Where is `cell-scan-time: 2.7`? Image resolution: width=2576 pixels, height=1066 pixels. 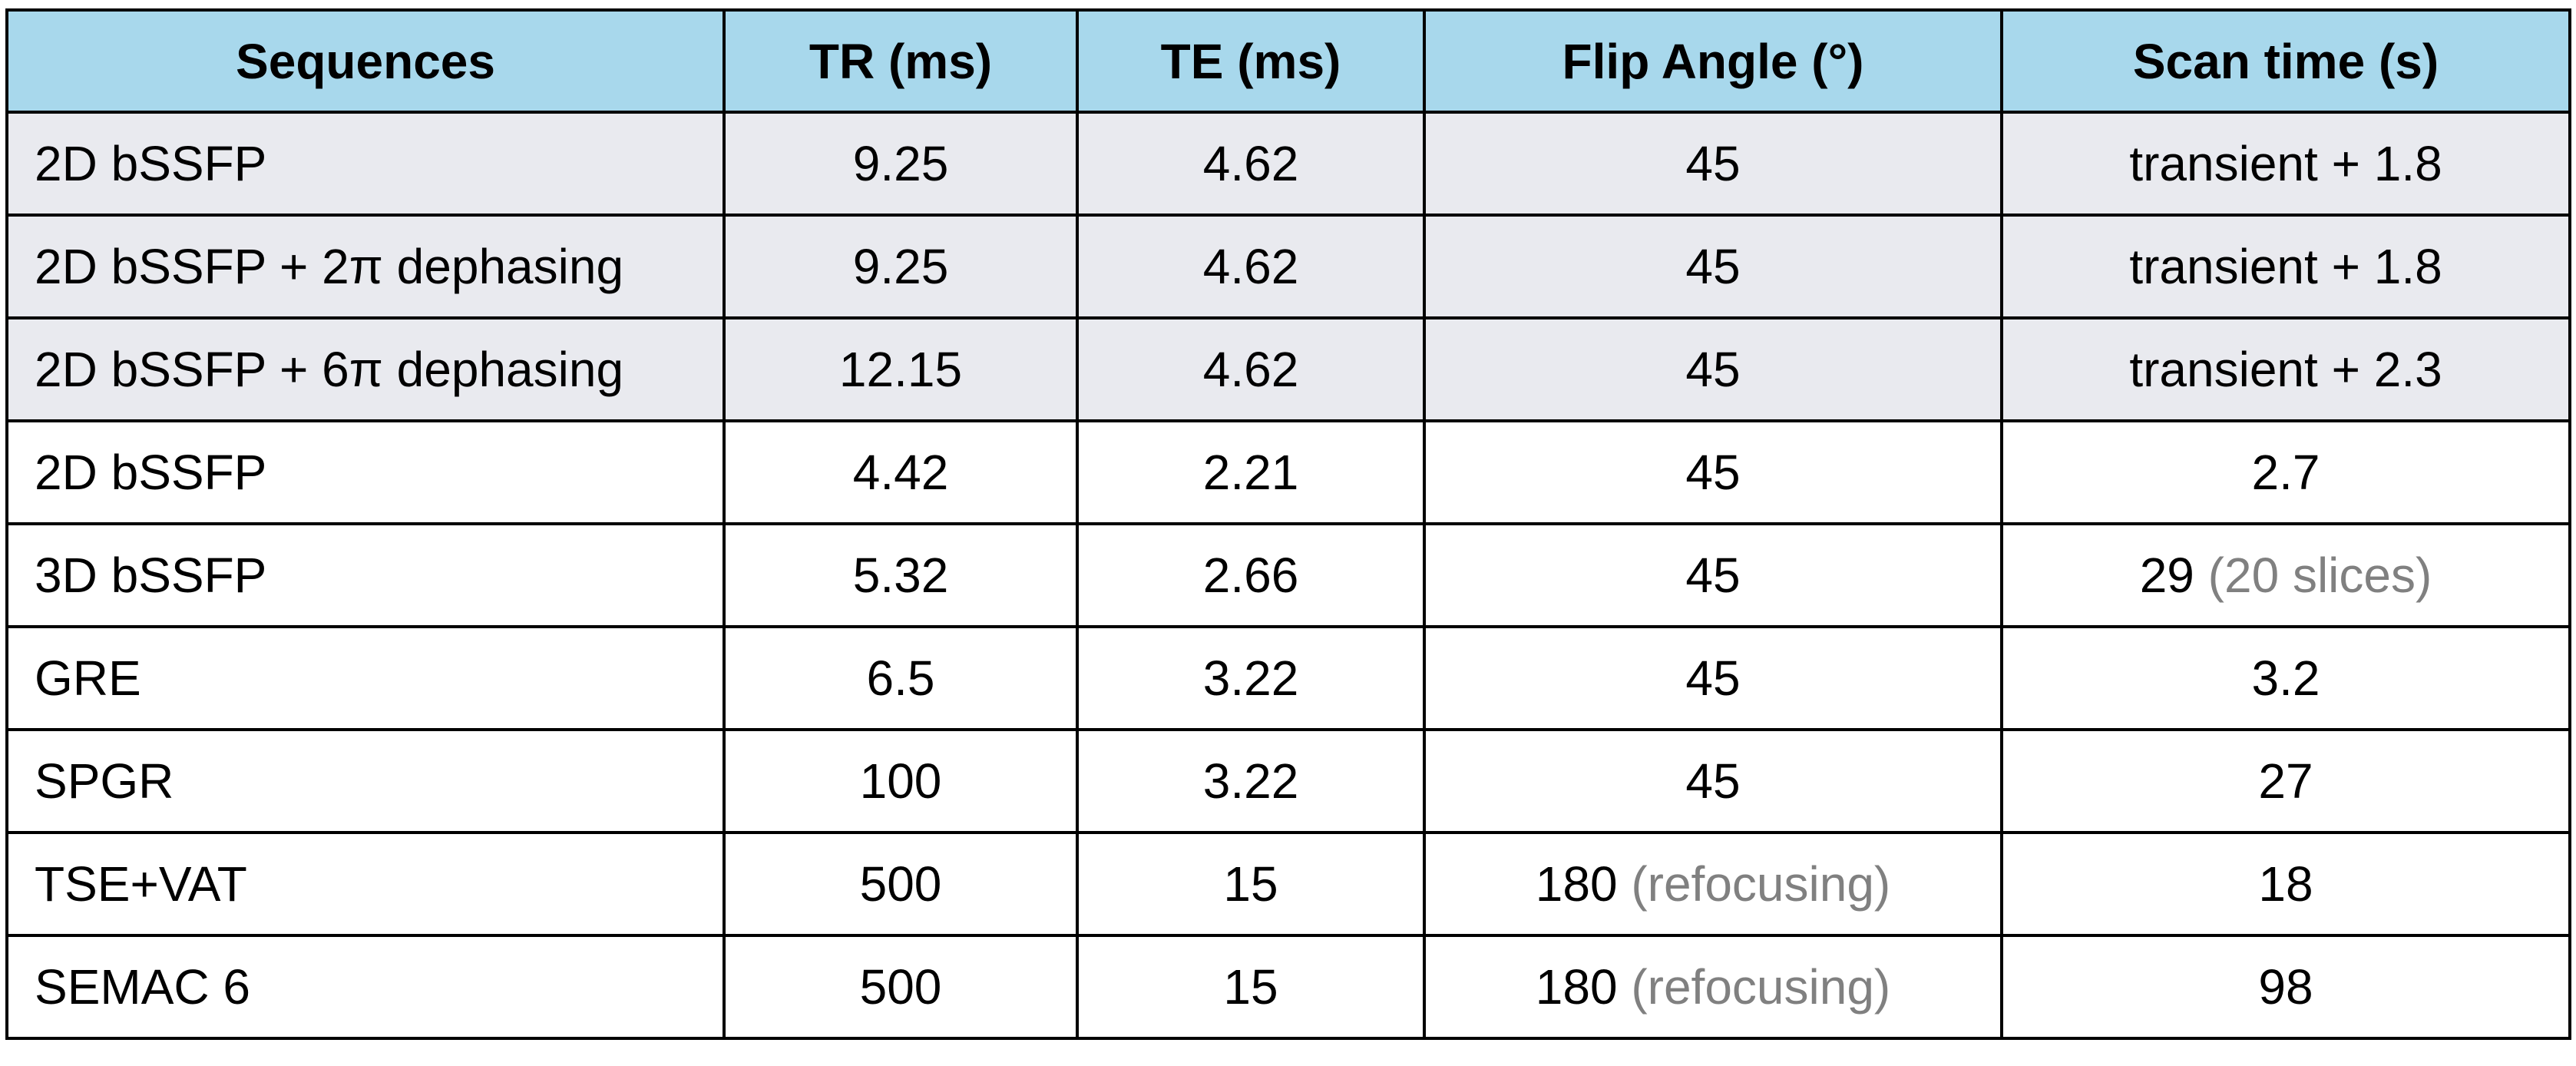
cell-scan-time: 2.7 is located at coordinates (2285, 472).